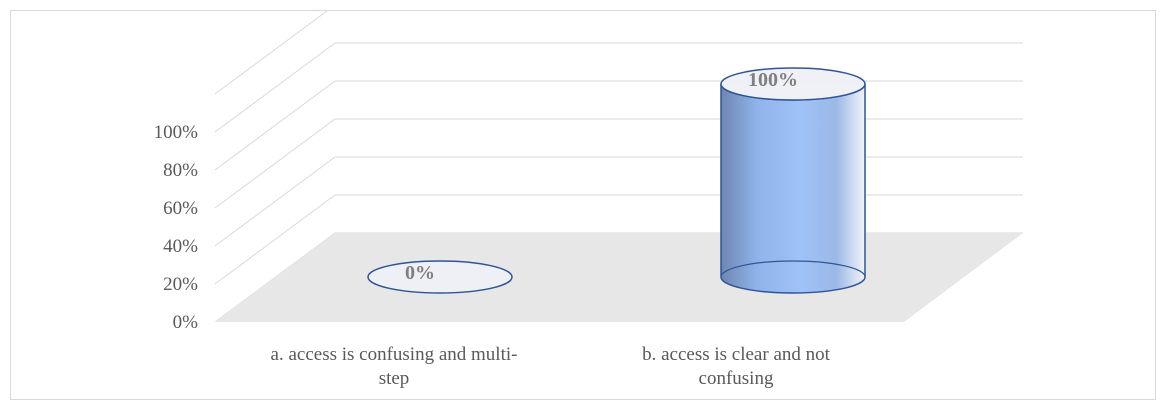 This screenshot has height=406, width=1167. I want to click on bar-base-edge, so click(793, 269).